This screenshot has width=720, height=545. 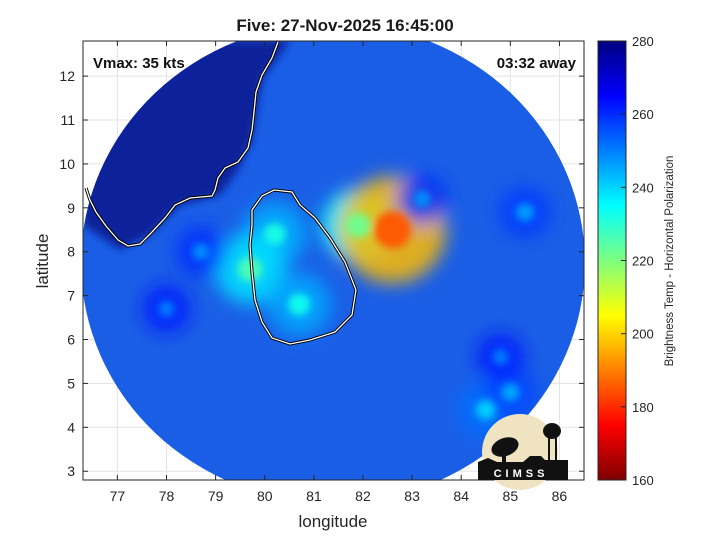 I want to click on cimss-logo: CIMSS, so click(x=523, y=452).